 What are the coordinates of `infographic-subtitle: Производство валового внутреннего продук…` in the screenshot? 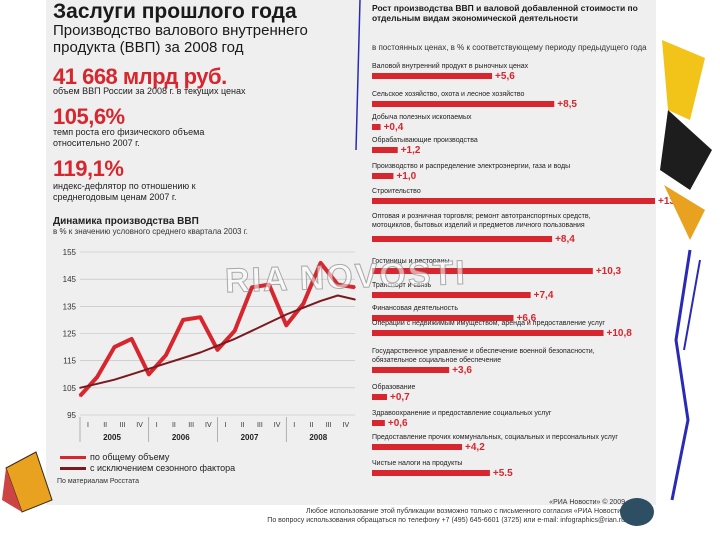 It's located at (180, 39).